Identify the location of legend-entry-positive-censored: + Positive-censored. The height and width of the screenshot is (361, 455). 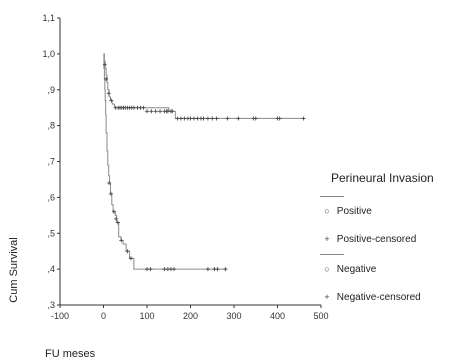
(368, 241).